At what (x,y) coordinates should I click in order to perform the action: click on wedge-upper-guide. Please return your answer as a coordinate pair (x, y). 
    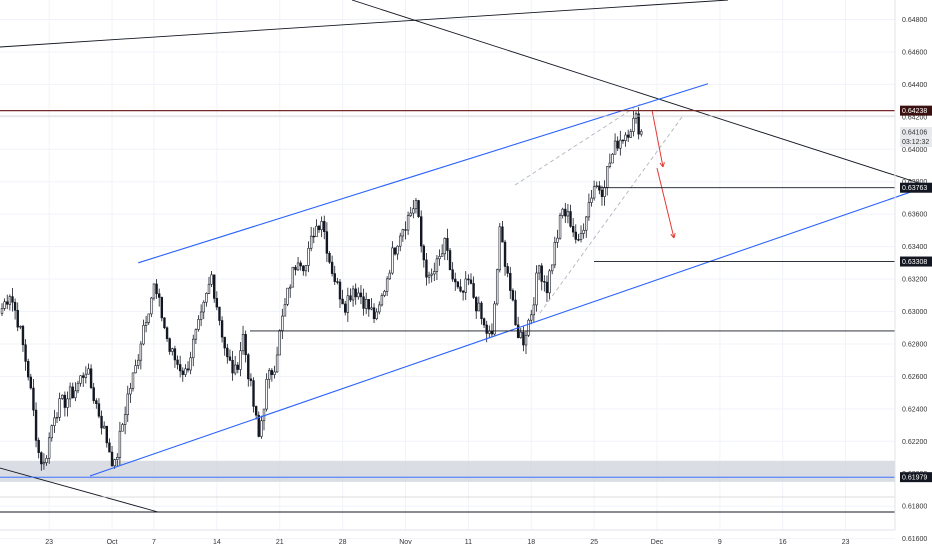
    Looking at the image, I should click on (577, 144).